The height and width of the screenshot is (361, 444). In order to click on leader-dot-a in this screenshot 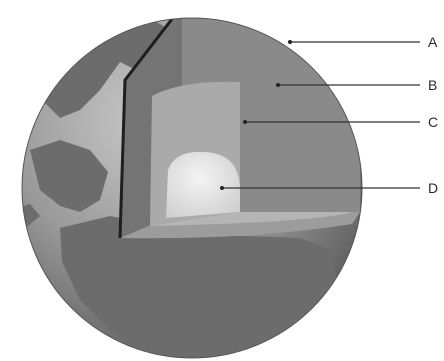, I will do `click(290, 42)`.